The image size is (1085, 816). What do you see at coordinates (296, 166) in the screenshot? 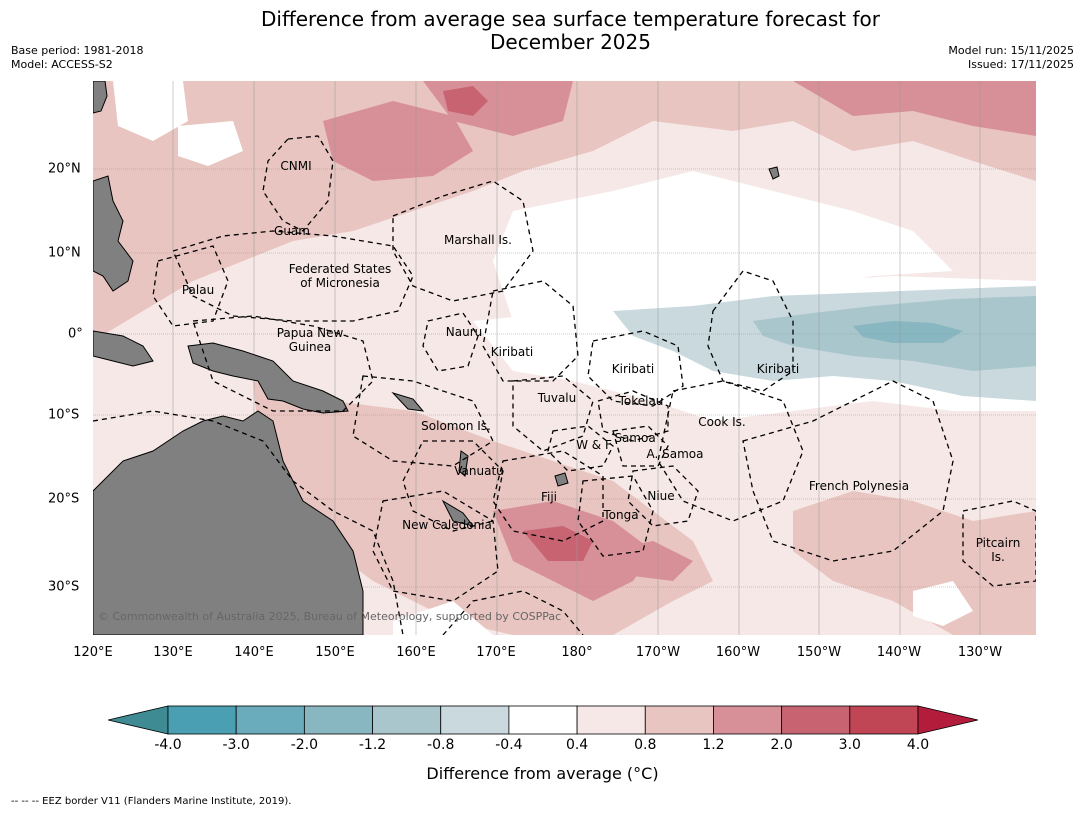
I see `region-label-cnmi: CNMI` at bounding box center [296, 166].